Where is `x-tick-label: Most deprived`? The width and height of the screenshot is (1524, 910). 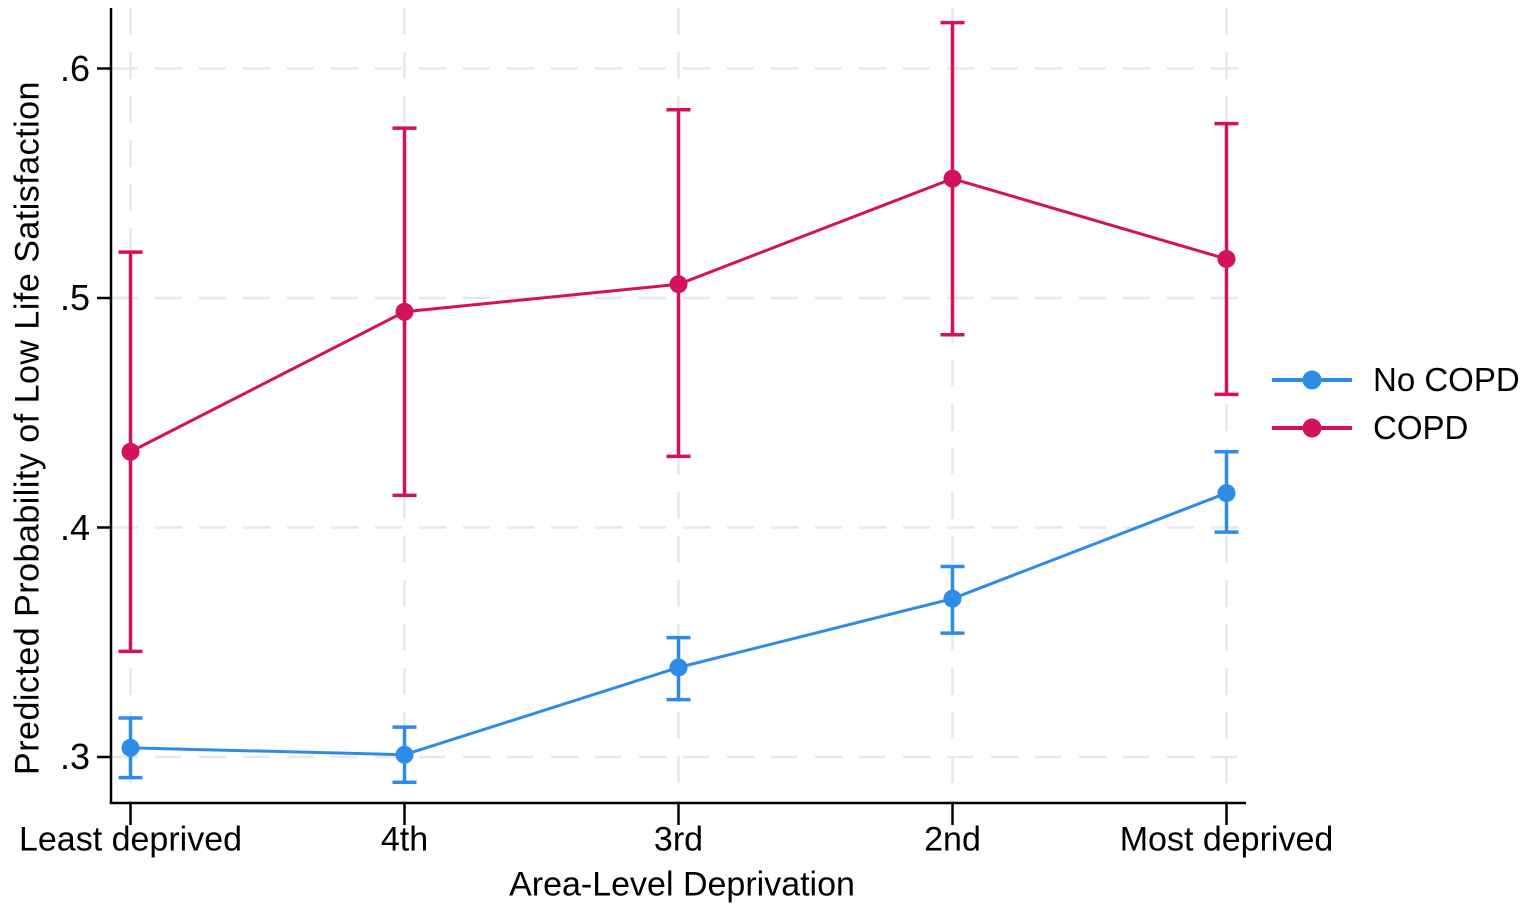
x-tick-label: Most deprived is located at coordinates (1226, 839).